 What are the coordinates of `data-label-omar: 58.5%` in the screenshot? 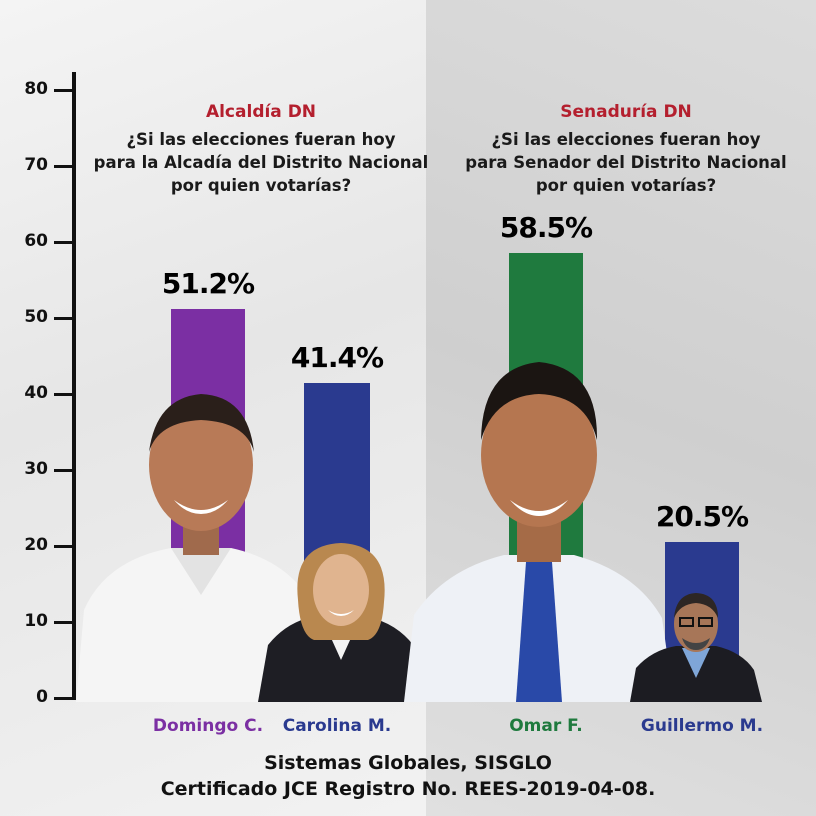 It's located at (546, 228).